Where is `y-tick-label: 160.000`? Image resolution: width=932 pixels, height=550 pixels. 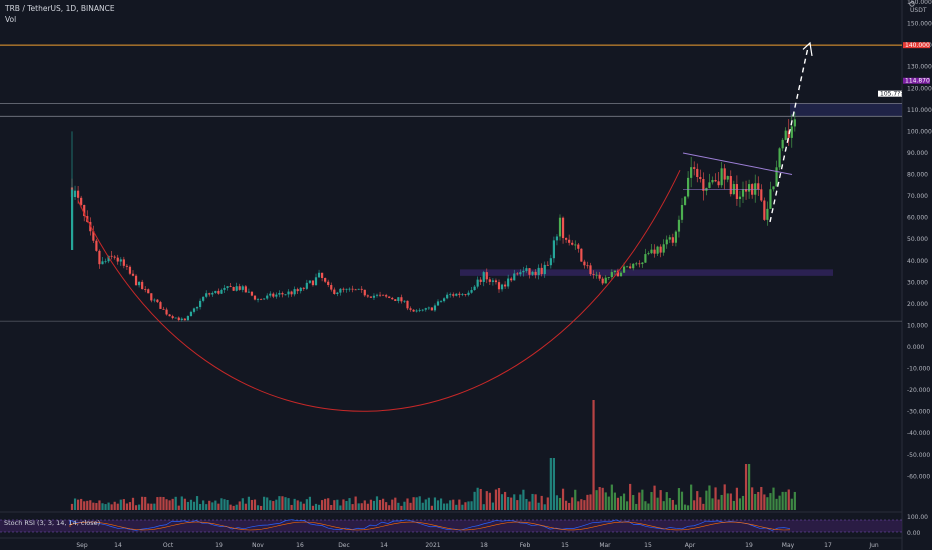
y-tick-label: 160.000 is located at coordinates (919, 3).